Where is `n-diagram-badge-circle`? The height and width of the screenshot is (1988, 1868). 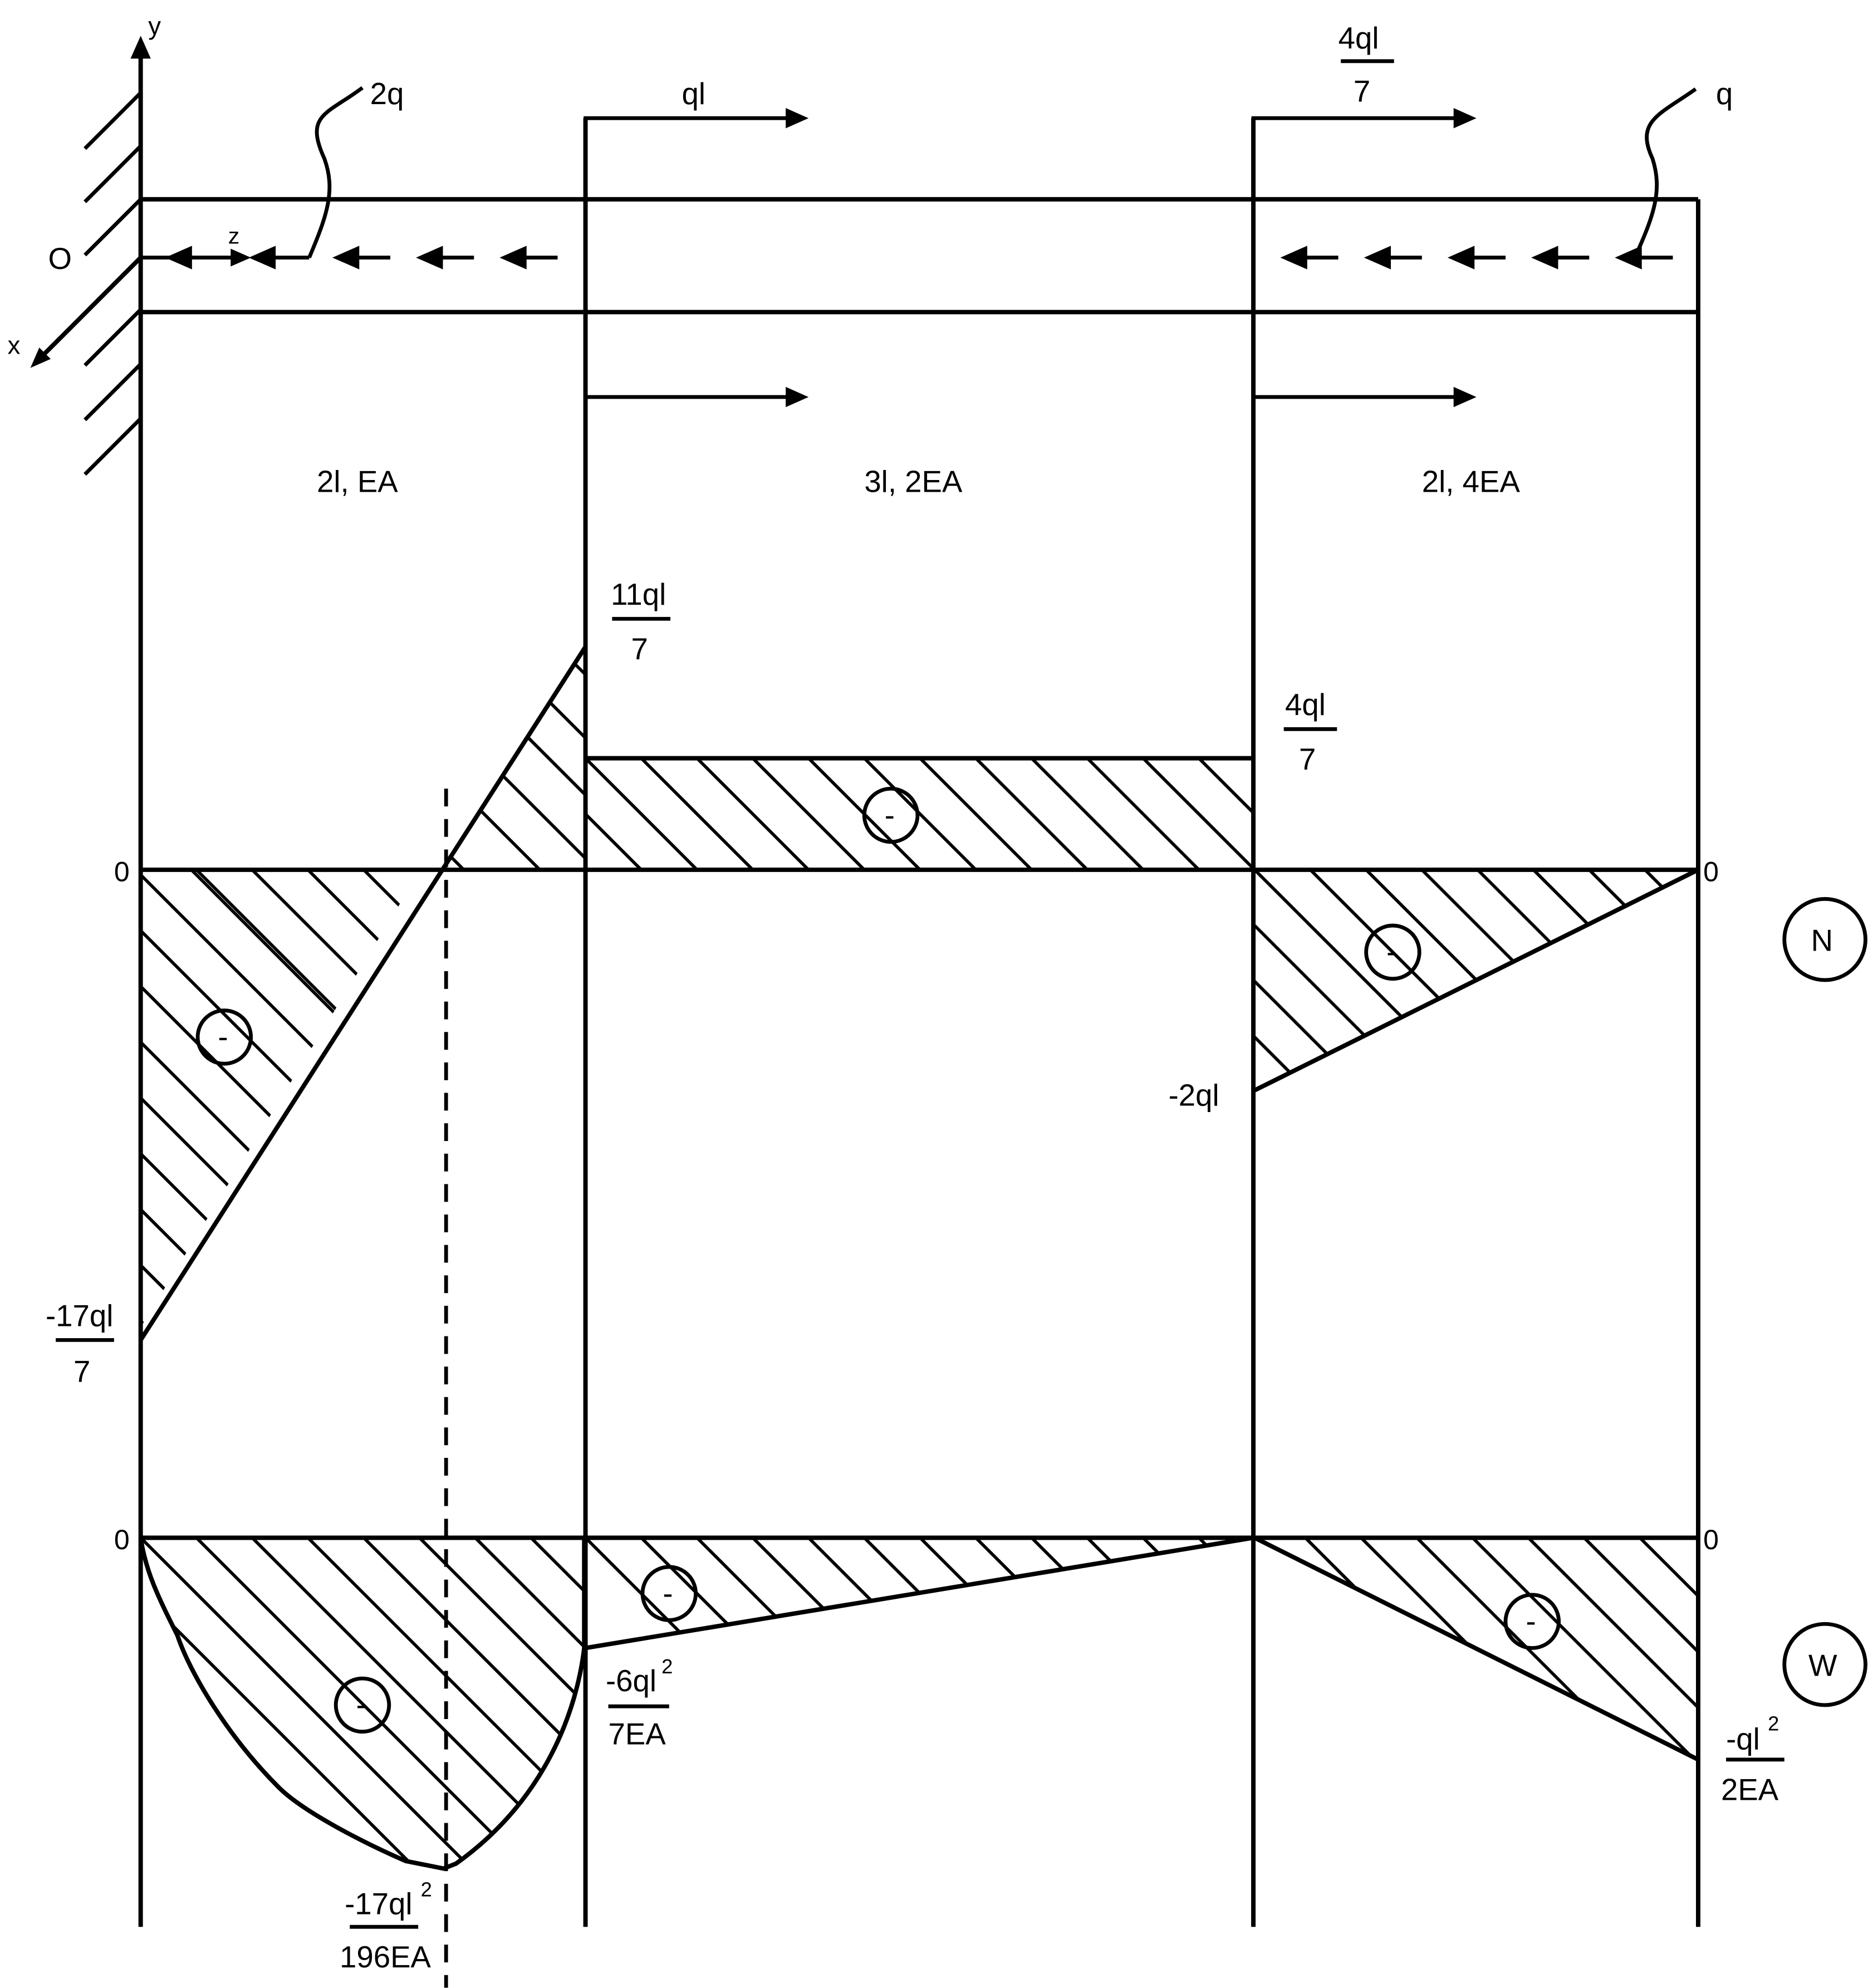 n-diagram-badge-circle is located at coordinates (1824, 940).